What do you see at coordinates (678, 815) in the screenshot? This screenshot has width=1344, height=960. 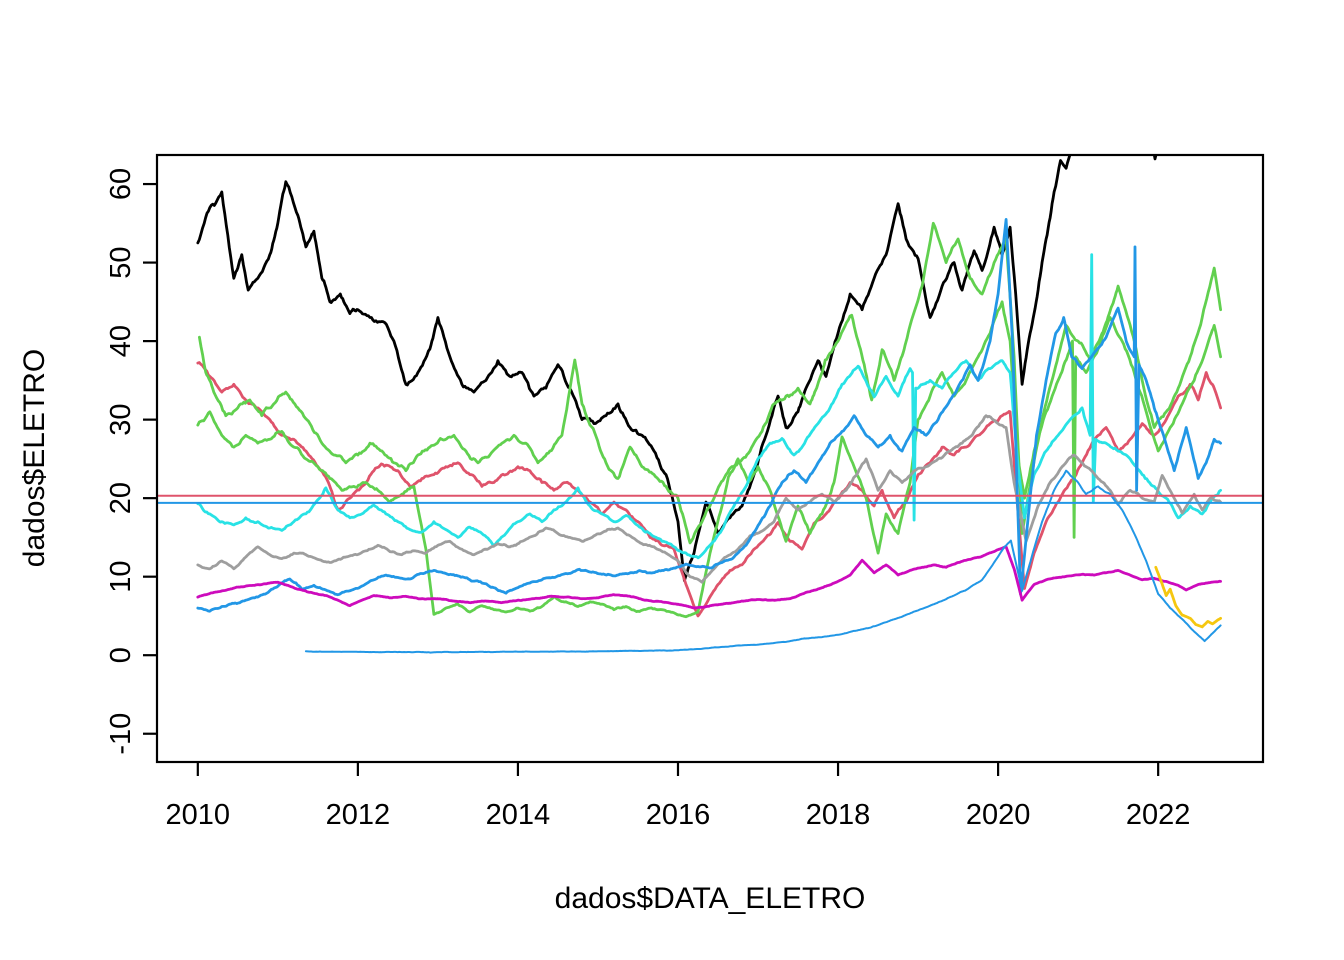 I see `x-tick-label: 2016` at bounding box center [678, 815].